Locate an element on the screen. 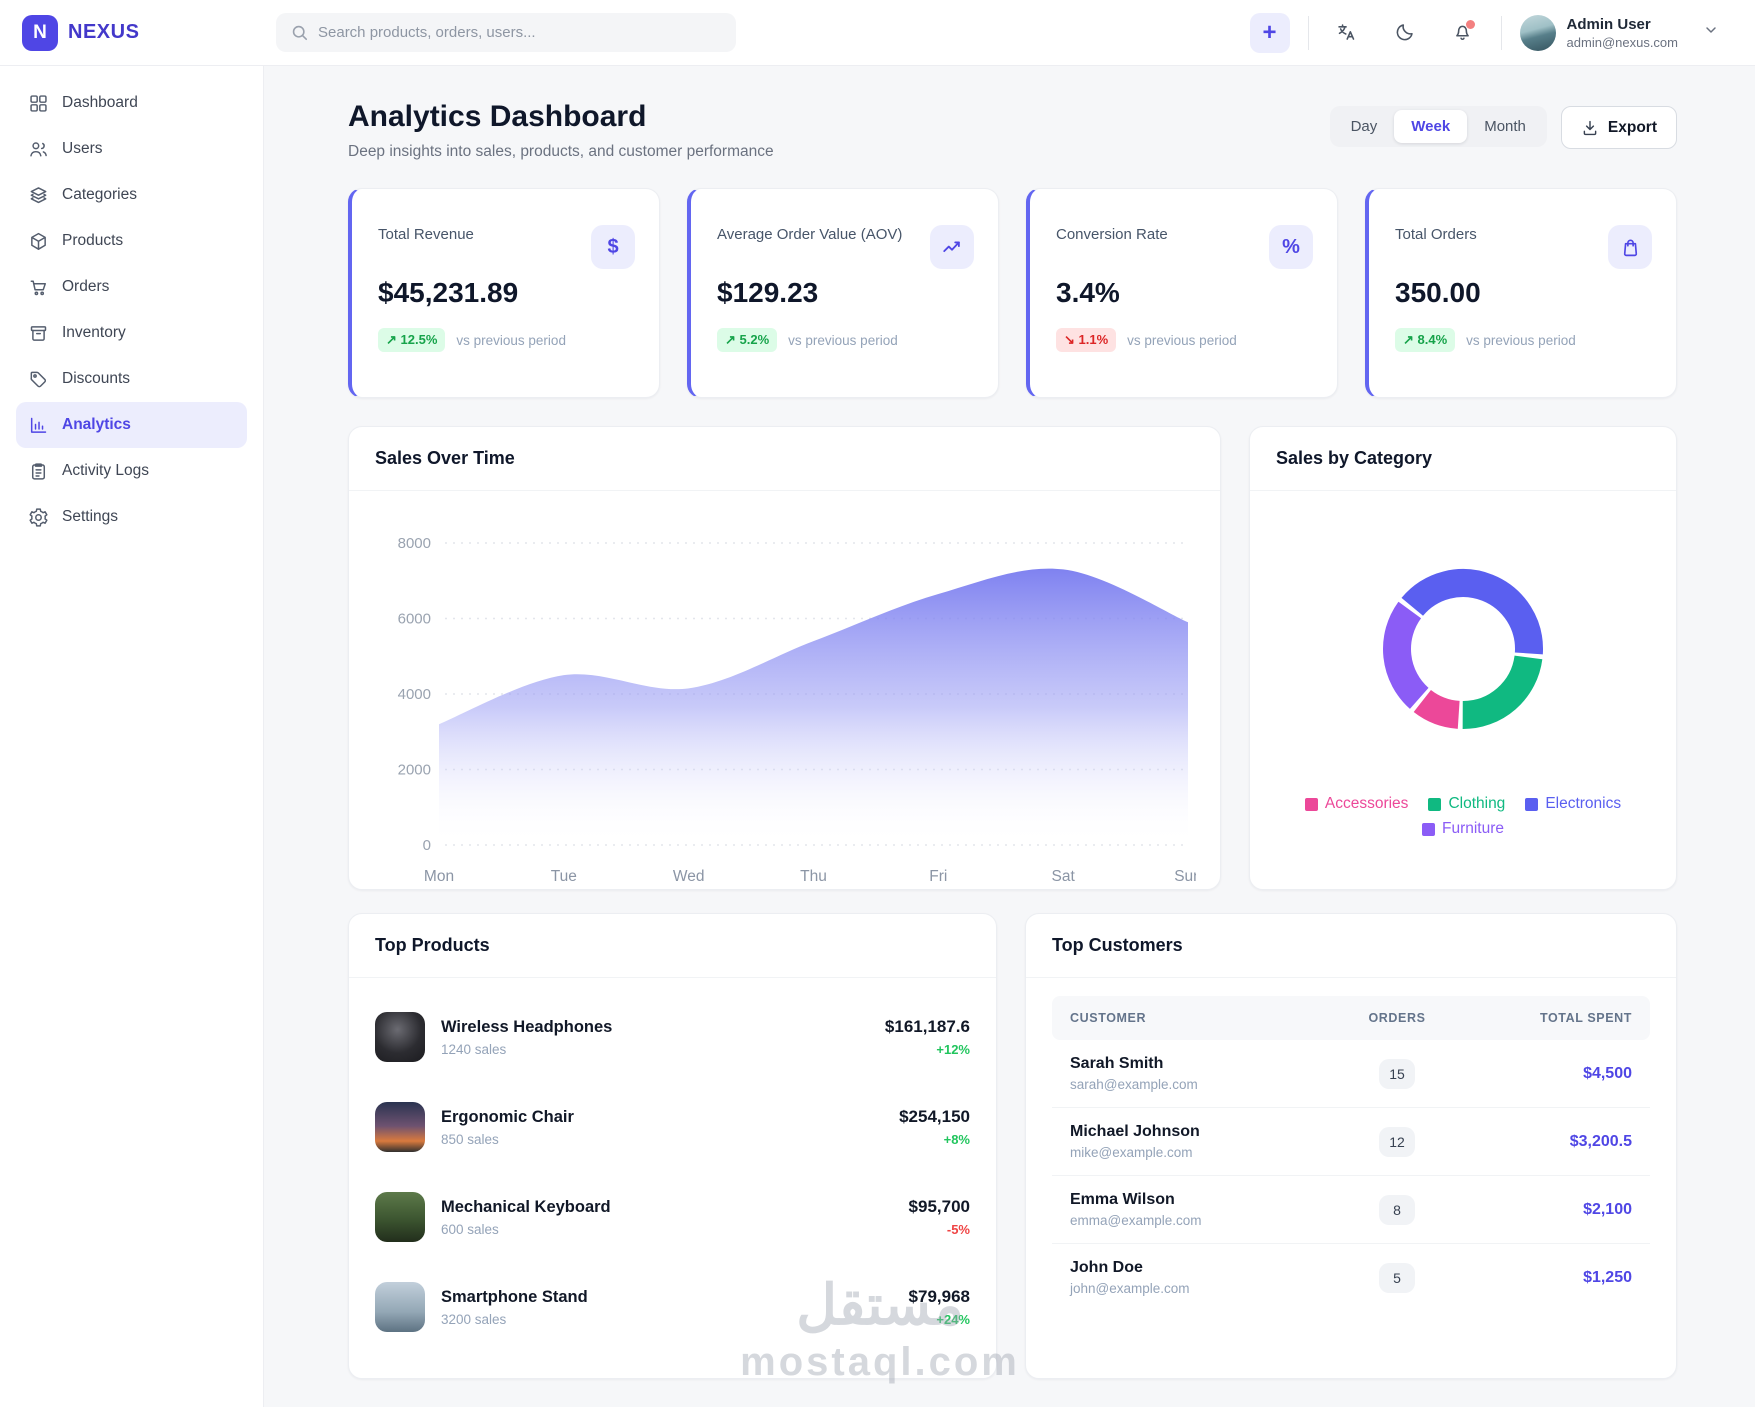 The height and width of the screenshot is (1407, 1755). product-sales: 3200 sales is located at coordinates (474, 1319).